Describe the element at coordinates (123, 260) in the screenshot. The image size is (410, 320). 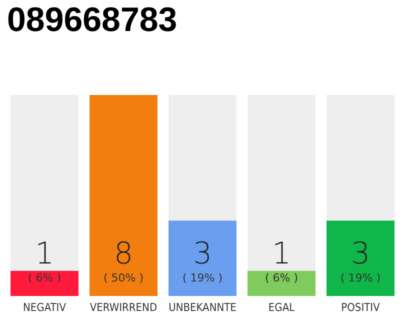
I see `data-label: 8 ( 50% )` at that location.